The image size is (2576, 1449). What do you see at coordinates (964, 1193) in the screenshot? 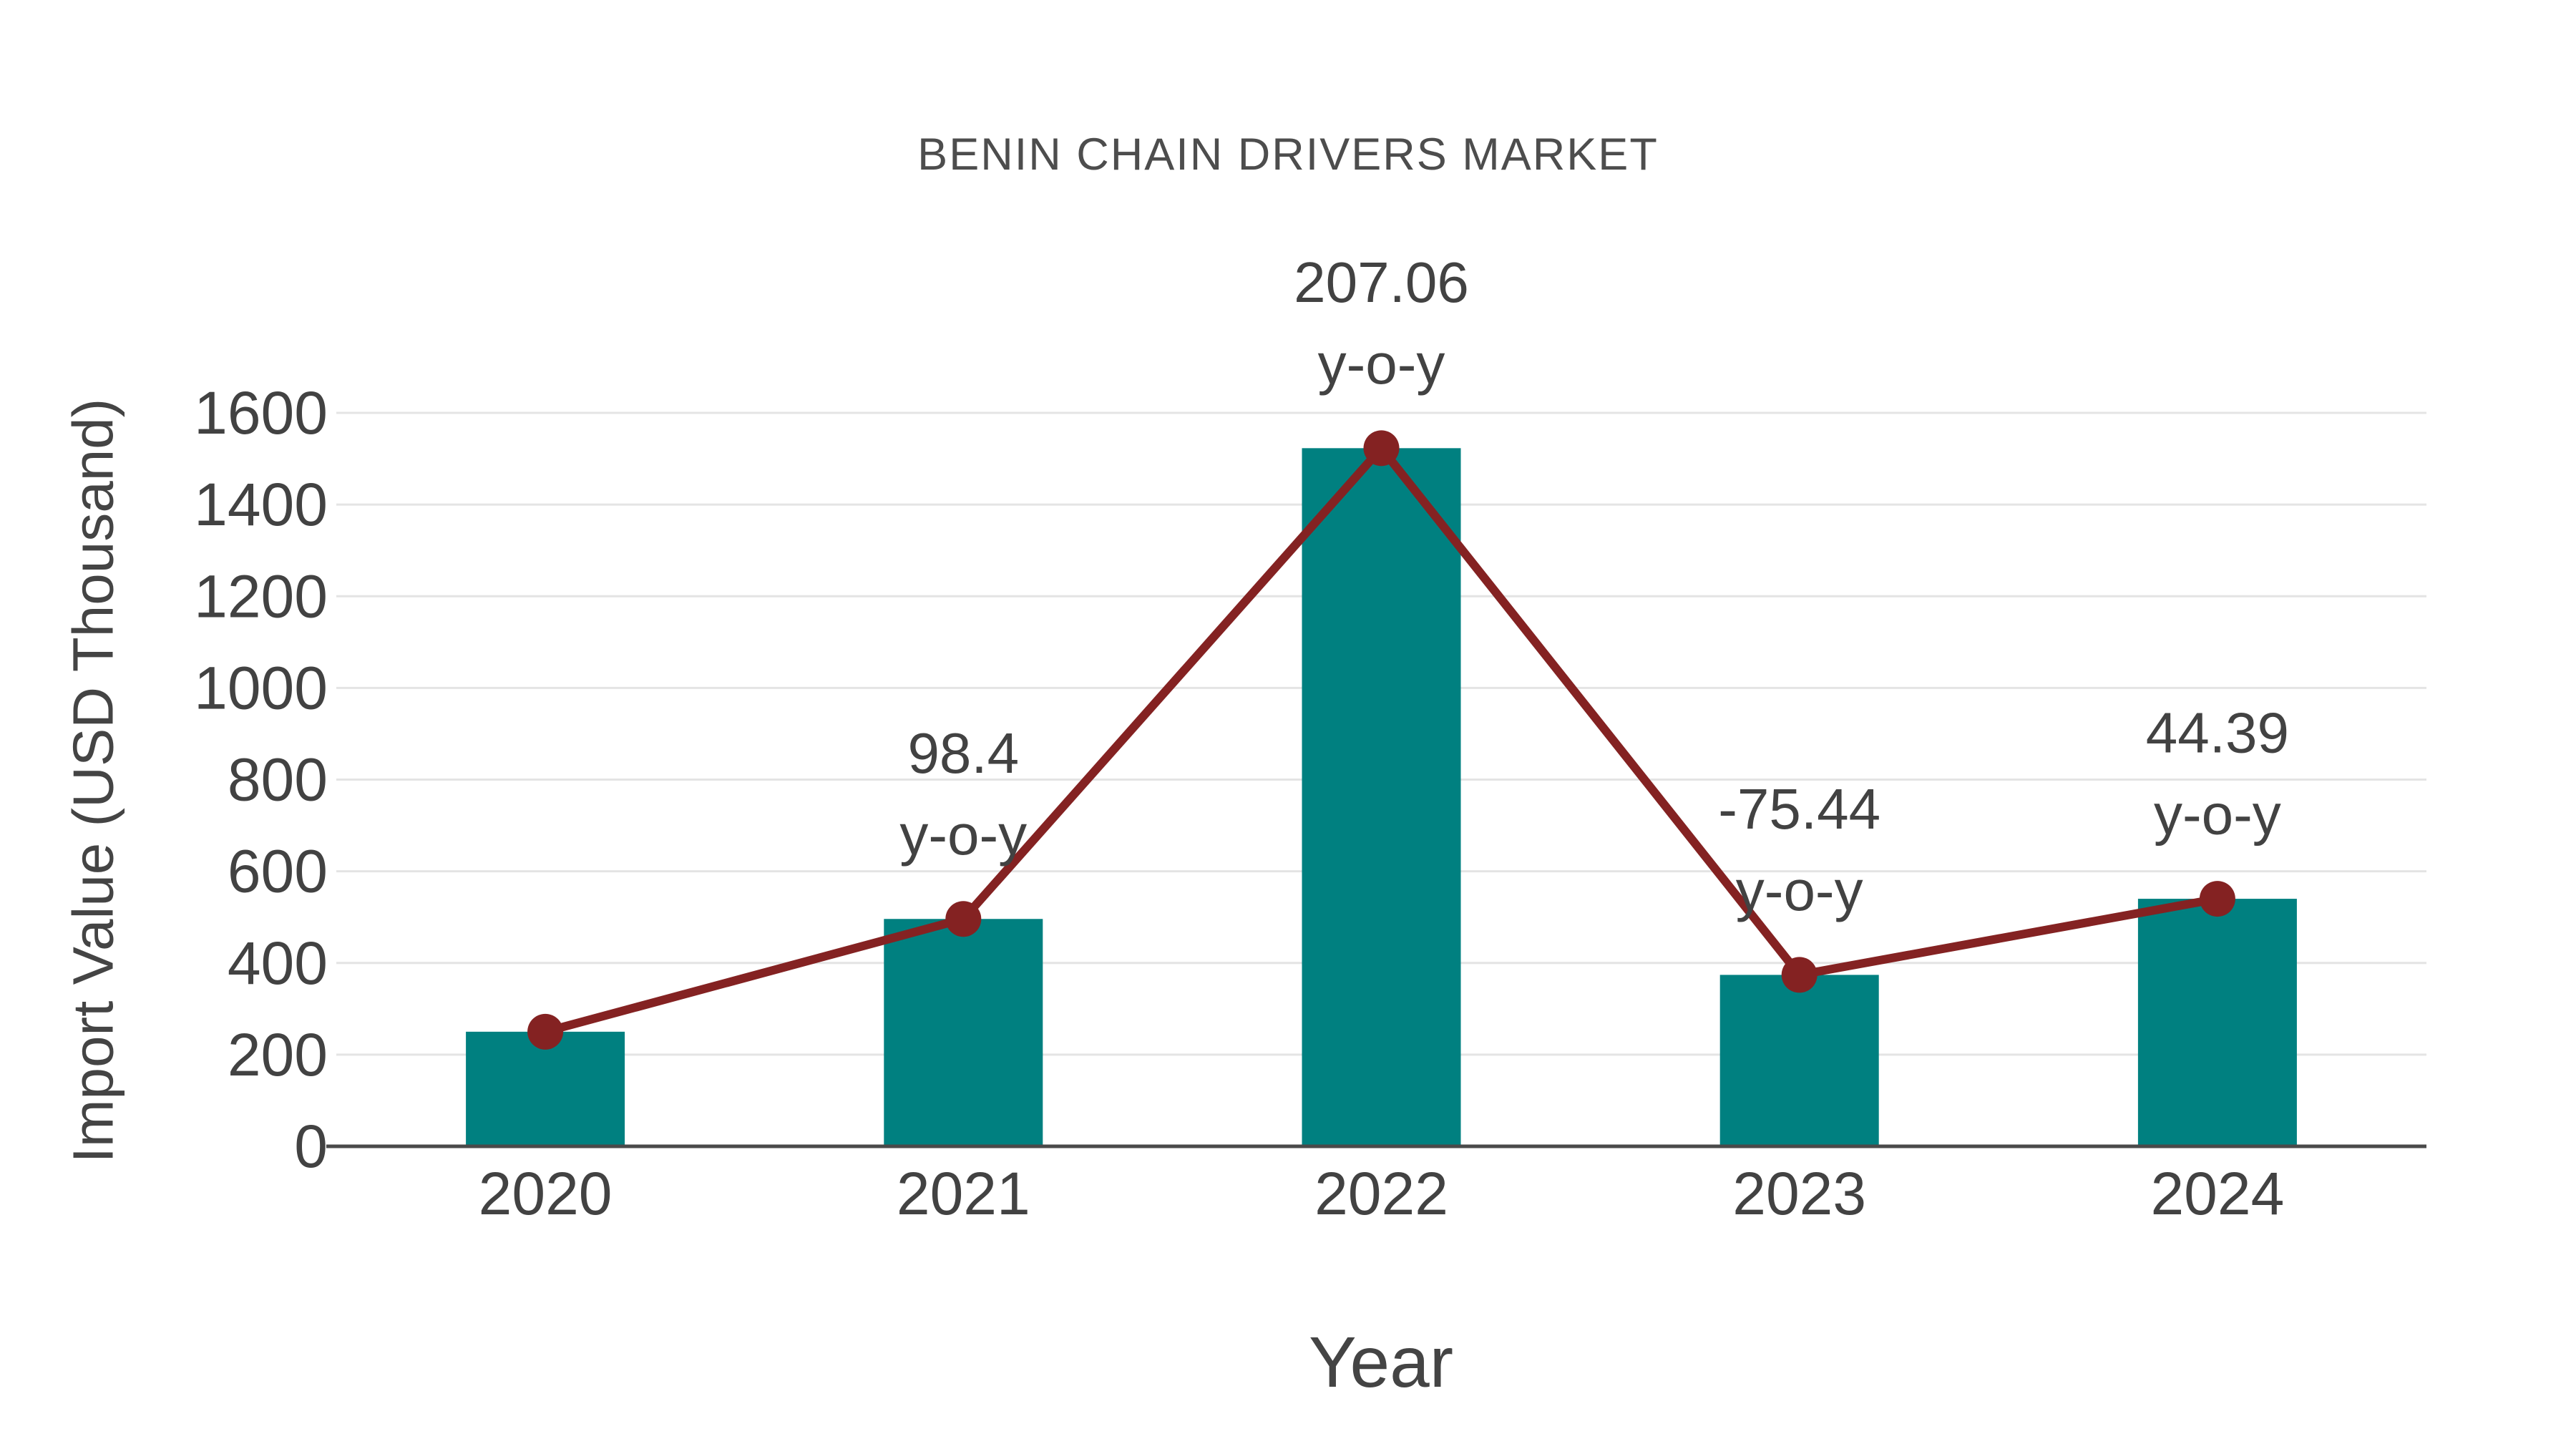
I see `x-tick-2021: 2021` at bounding box center [964, 1193].